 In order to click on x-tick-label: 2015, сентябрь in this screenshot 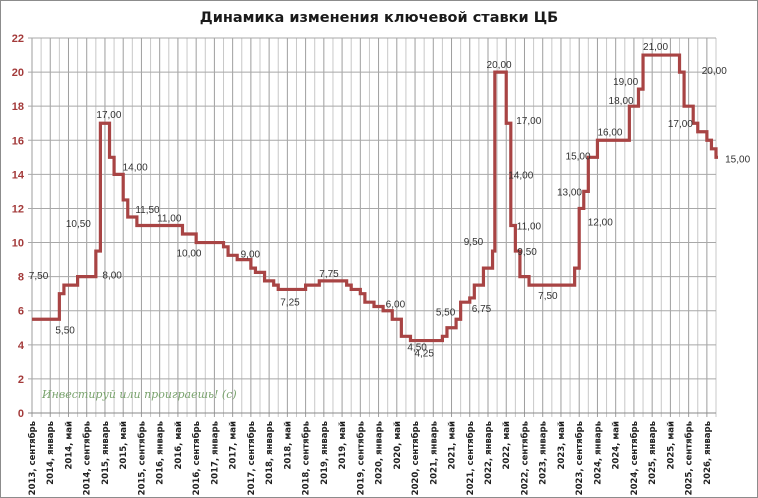, I will do `click(141, 458)`.